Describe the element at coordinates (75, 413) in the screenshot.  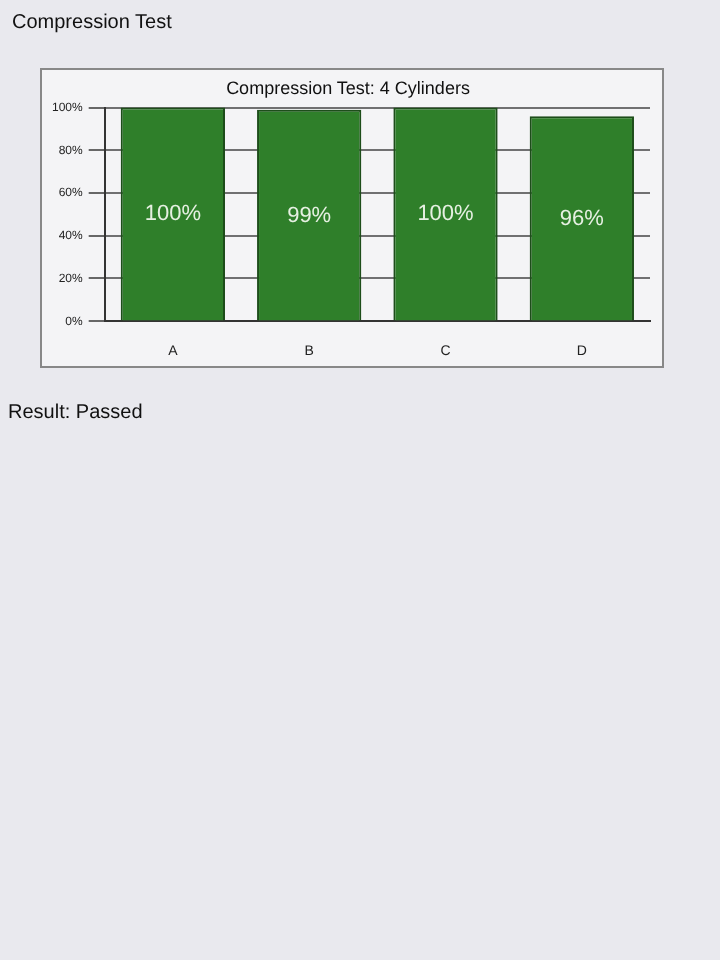
I see `text: Result: Passed` at that location.